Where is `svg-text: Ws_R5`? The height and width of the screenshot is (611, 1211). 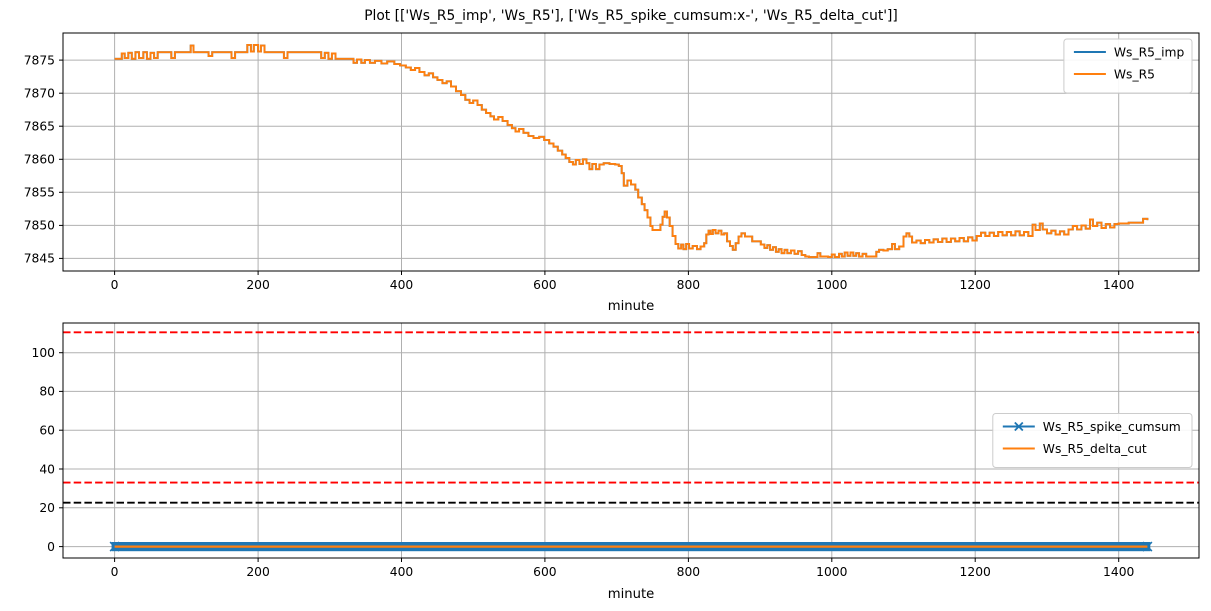
svg-text: Ws_R5 is located at coordinates (1134, 74).